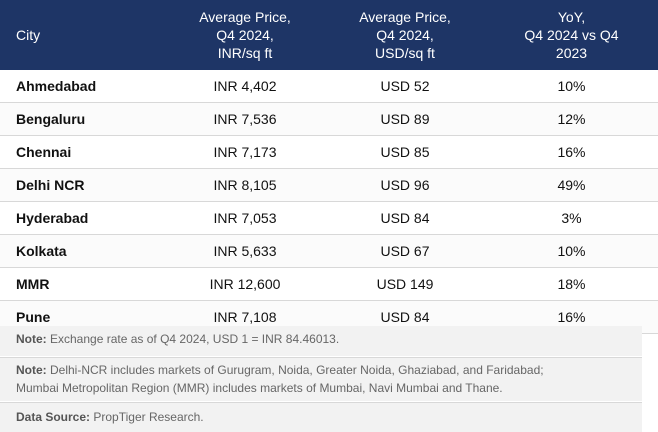 The height and width of the screenshot is (432, 658). I want to click on cell-city: Hyderabad, so click(82, 218).